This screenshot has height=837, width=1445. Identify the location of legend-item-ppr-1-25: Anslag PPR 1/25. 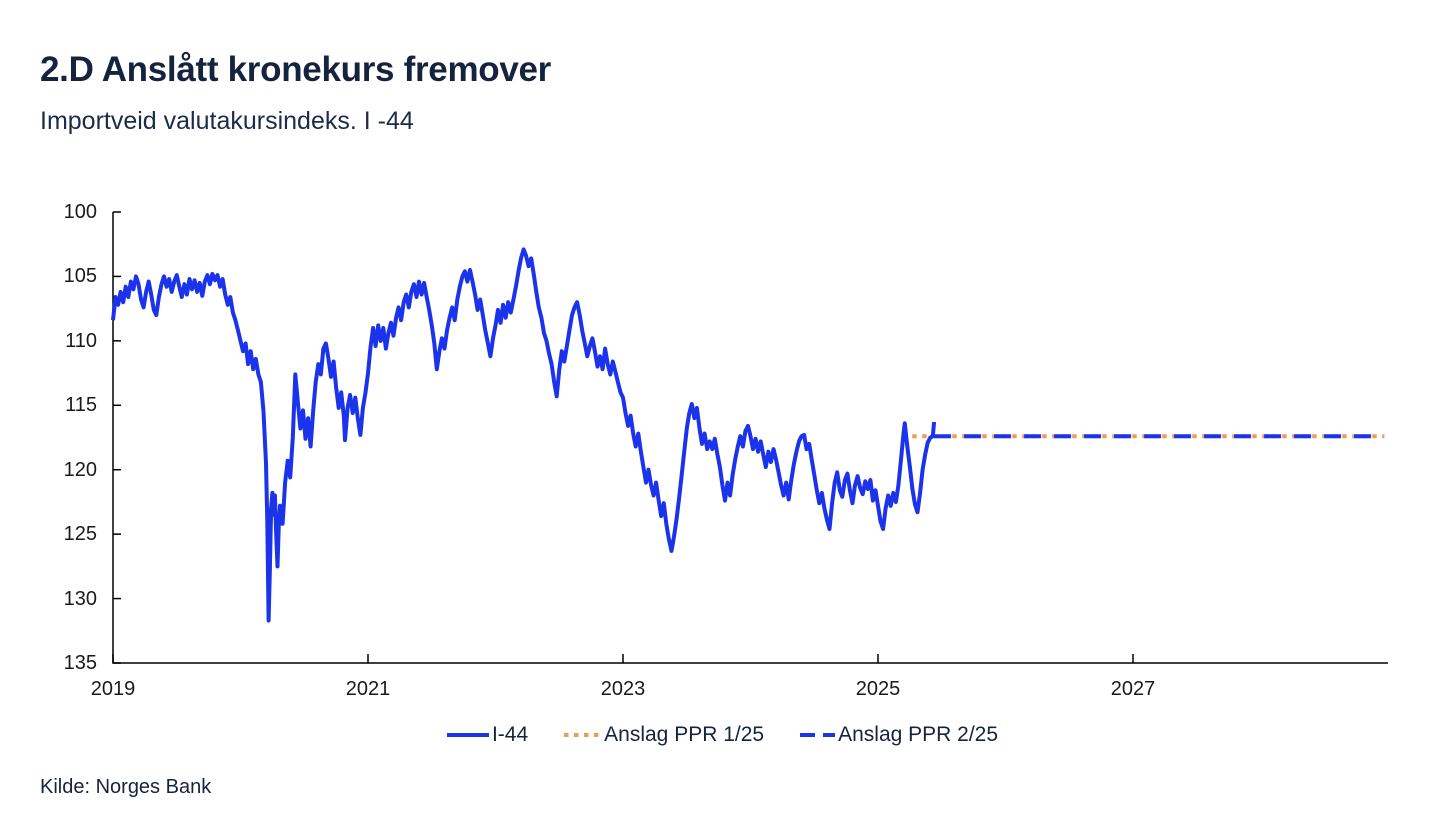
(664, 735).